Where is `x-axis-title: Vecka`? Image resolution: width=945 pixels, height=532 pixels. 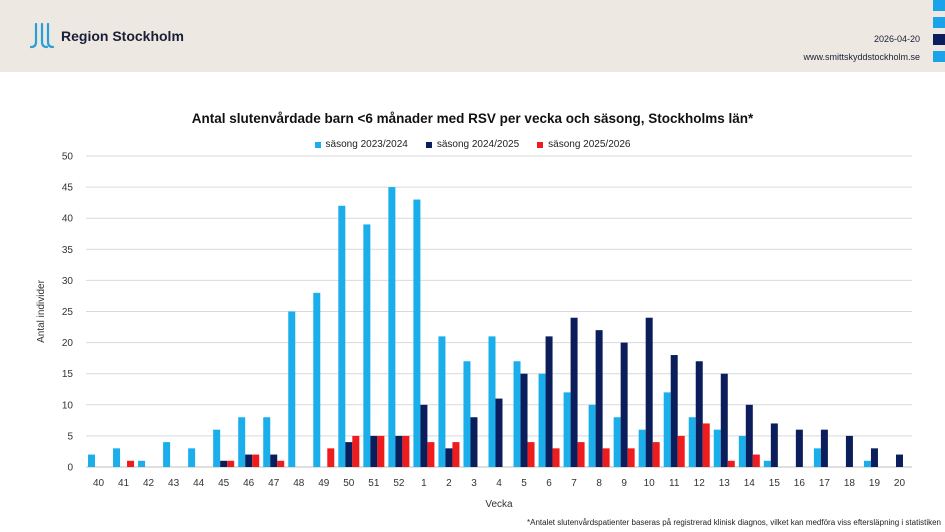
x-axis-title: Vecka is located at coordinates (499, 504).